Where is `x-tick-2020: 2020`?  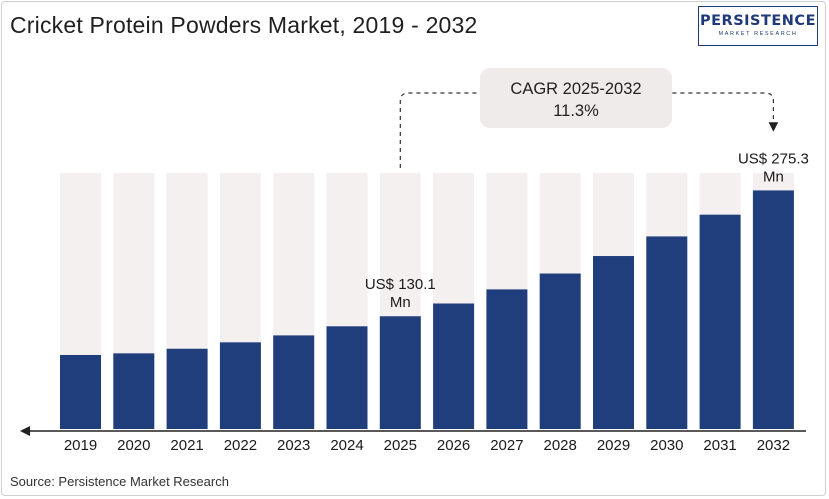 x-tick-2020: 2020 is located at coordinates (133, 445).